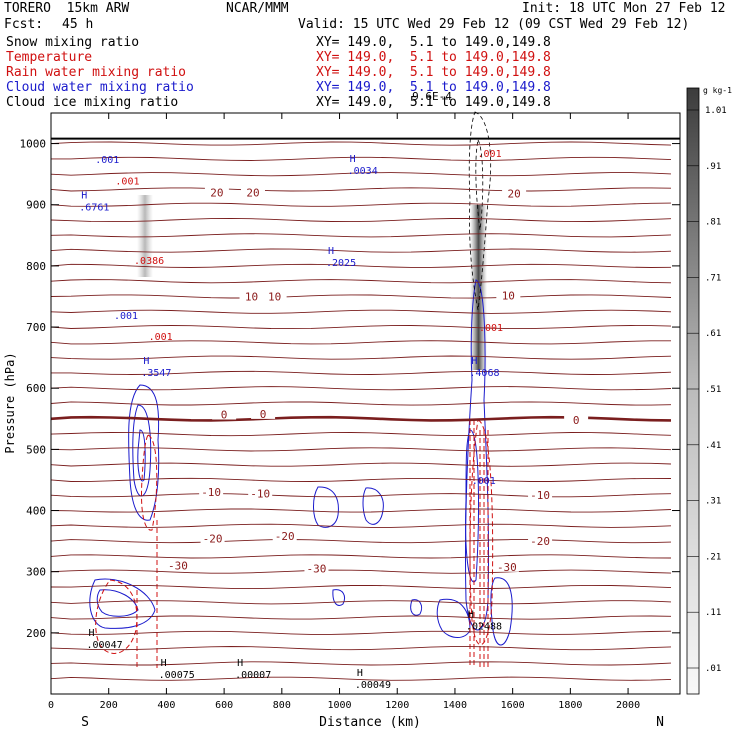 The height and width of the screenshot is (740, 740). Describe the element at coordinates (363, 171) in the screenshot. I see `max-value-label: .0034` at that location.